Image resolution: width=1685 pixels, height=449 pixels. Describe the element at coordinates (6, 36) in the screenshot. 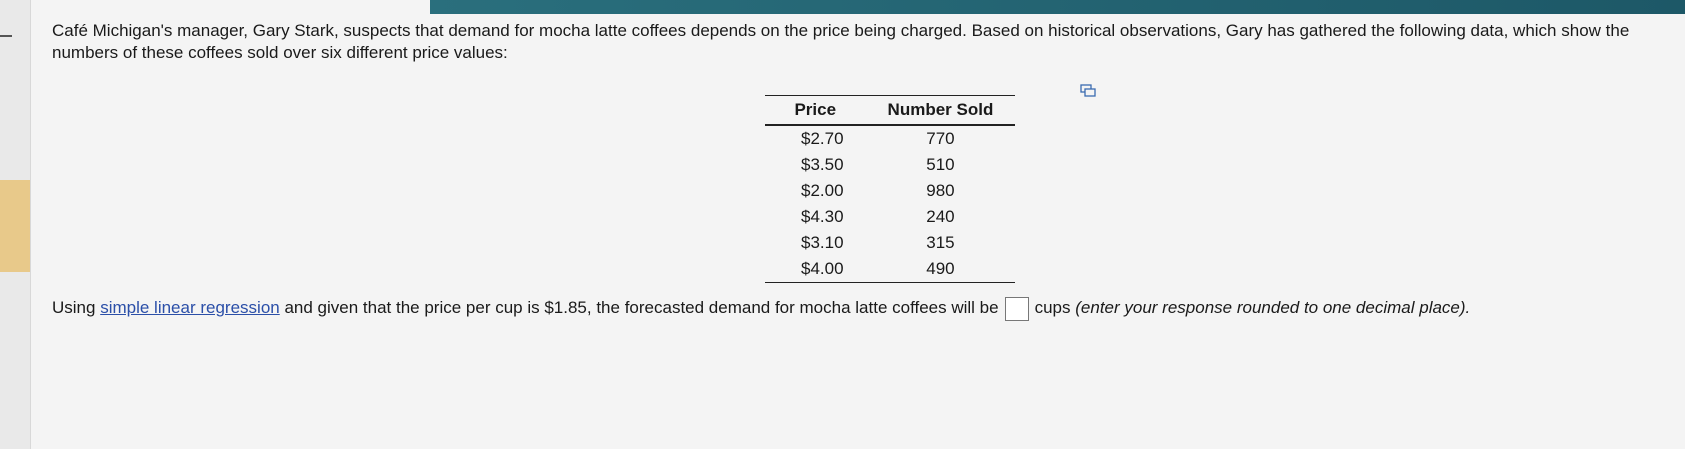

I see `left-mark` at that location.